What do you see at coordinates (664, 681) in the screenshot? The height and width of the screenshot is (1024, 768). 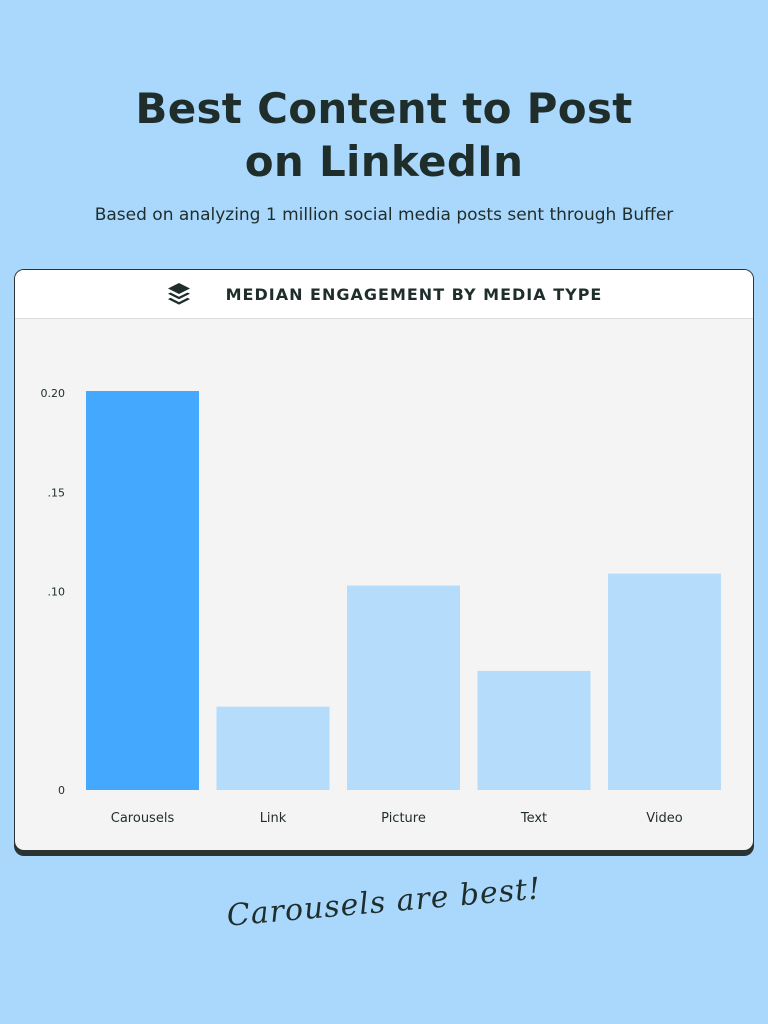 I see `bar-video` at bounding box center [664, 681].